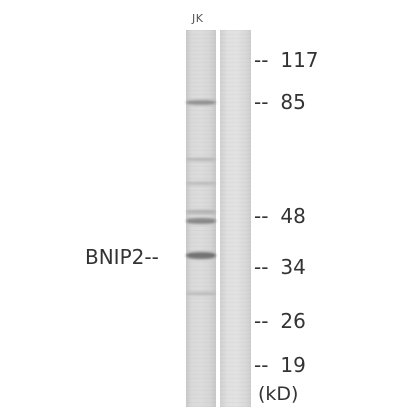 Image resolution: width=404 pixels, height=407 pixels. Describe the element at coordinates (293, 267) in the screenshot. I see `marker-value: 34` at that location.